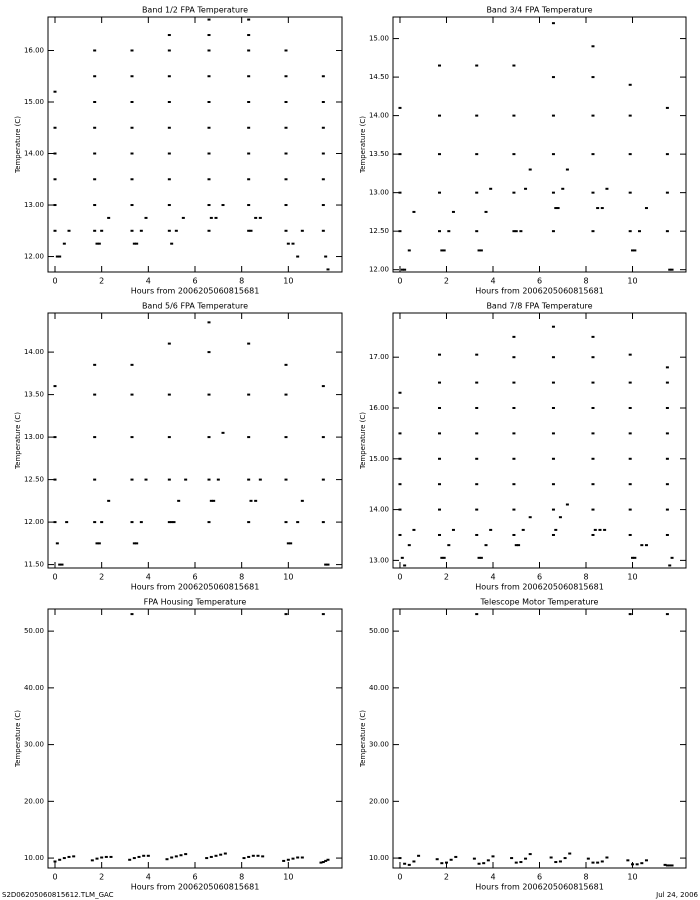 The width and height of the screenshot is (700, 900). I want to click on y-tick-label: 15.00, so click(379, 459).